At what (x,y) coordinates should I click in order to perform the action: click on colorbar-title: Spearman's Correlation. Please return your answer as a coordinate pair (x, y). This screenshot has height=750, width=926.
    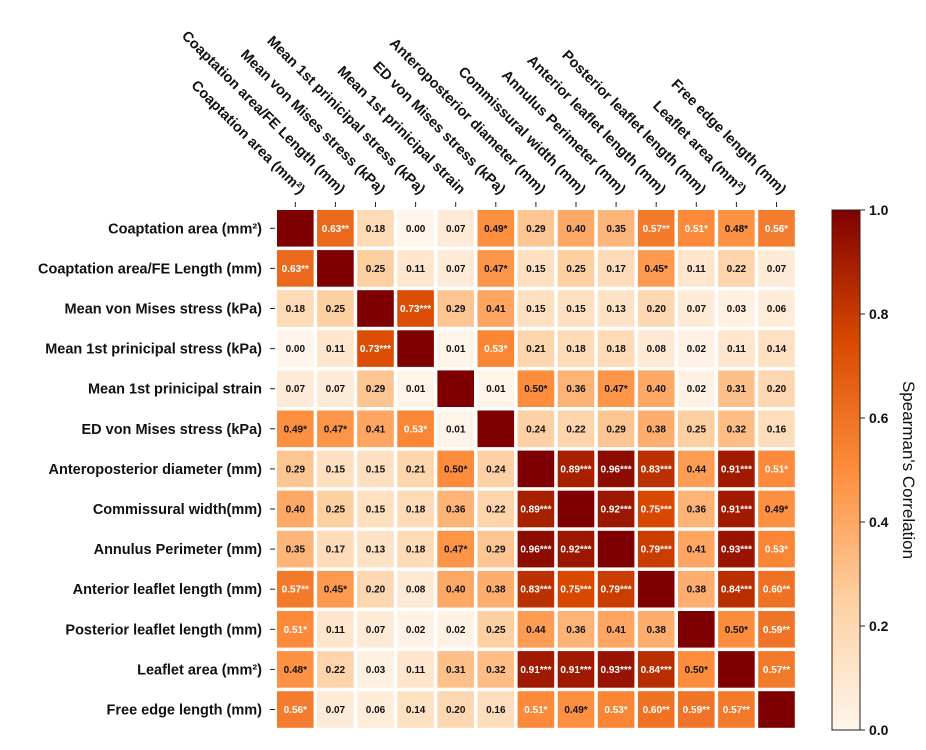
    Looking at the image, I should click on (908, 470).